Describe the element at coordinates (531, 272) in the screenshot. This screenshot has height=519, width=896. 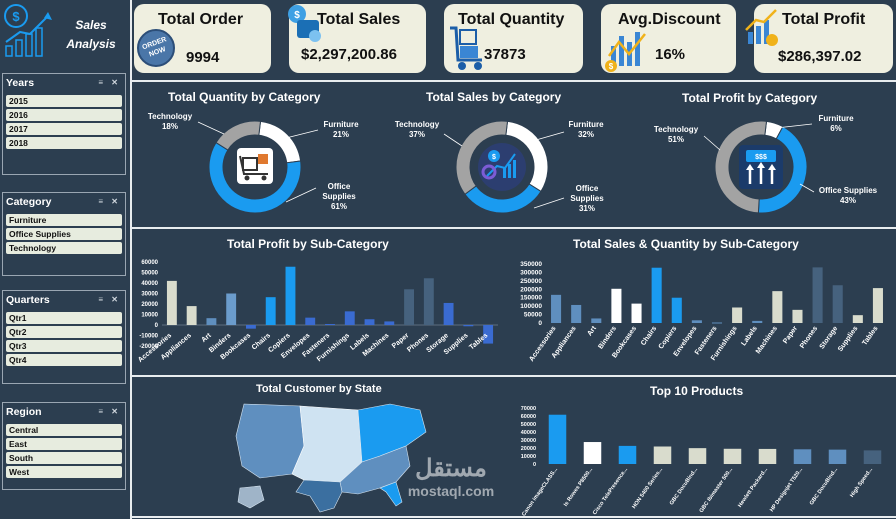
I see `y-tick-label: 300000` at that location.